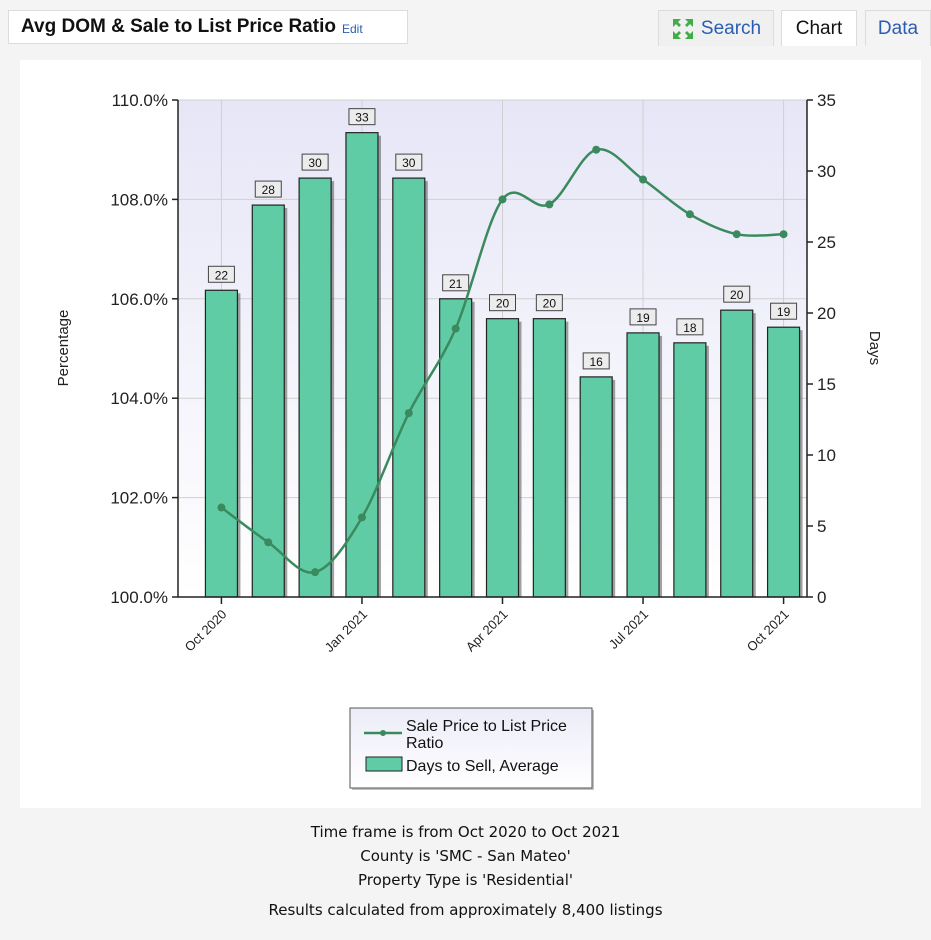 The height and width of the screenshot is (940, 931). Describe the element at coordinates (63, 348) in the screenshot. I see `y-left-axis-title: Percentage` at that location.